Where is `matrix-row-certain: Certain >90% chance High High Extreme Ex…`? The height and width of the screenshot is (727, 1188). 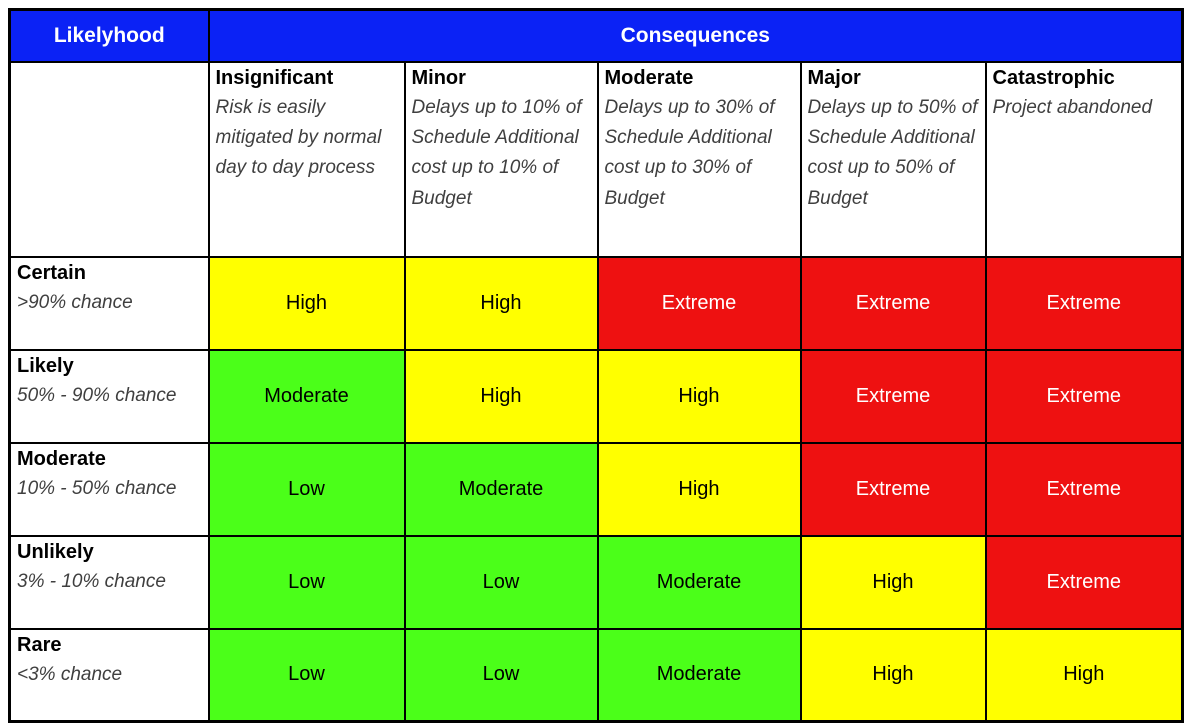 matrix-row-certain: Certain >90% chance High High Extreme Ex… is located at coordinates (596, 303).